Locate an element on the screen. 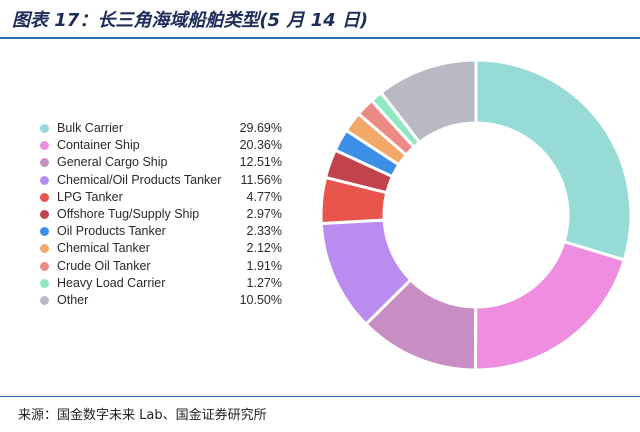 The image size is (640, 432). legend-value: 10.50% is located at coordinates (260, 299).